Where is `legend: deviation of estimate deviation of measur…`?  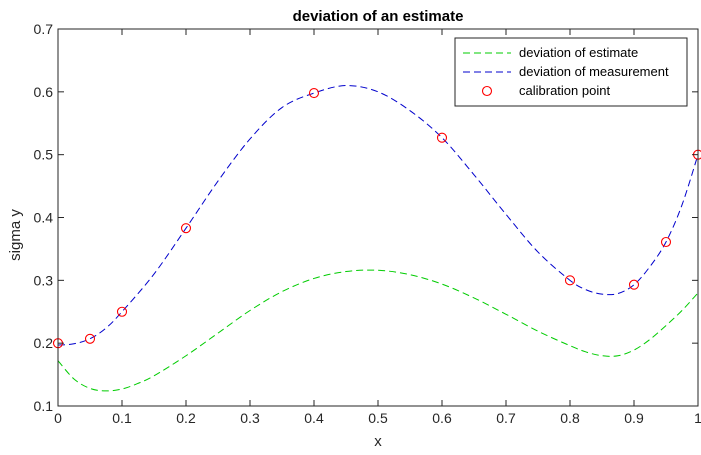
legend: deviation of estimate deviation of measur… is located at coordinates (571, 72).